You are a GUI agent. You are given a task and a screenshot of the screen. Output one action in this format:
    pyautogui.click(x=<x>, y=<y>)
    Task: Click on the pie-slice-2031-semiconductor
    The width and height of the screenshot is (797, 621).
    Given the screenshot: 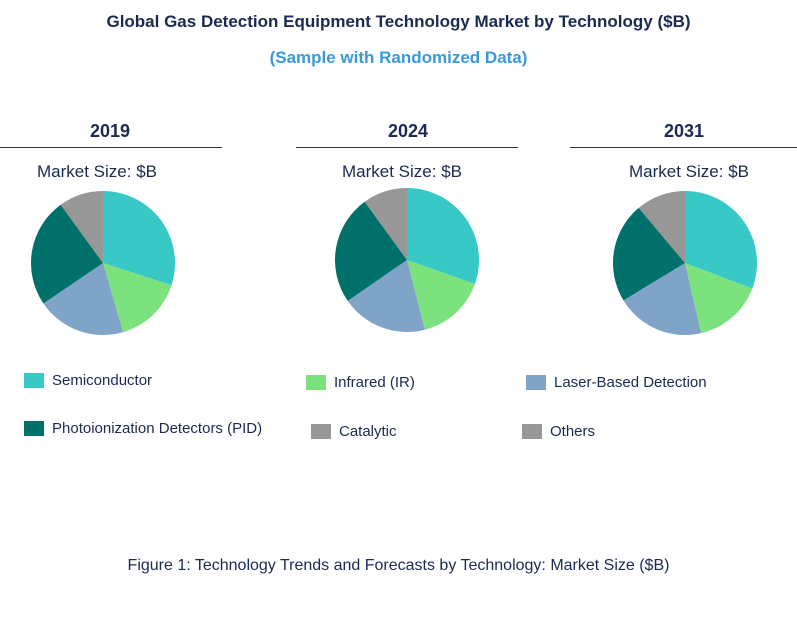 What is the action you would take?
    pyautogui.click(x=721, y=240)
    